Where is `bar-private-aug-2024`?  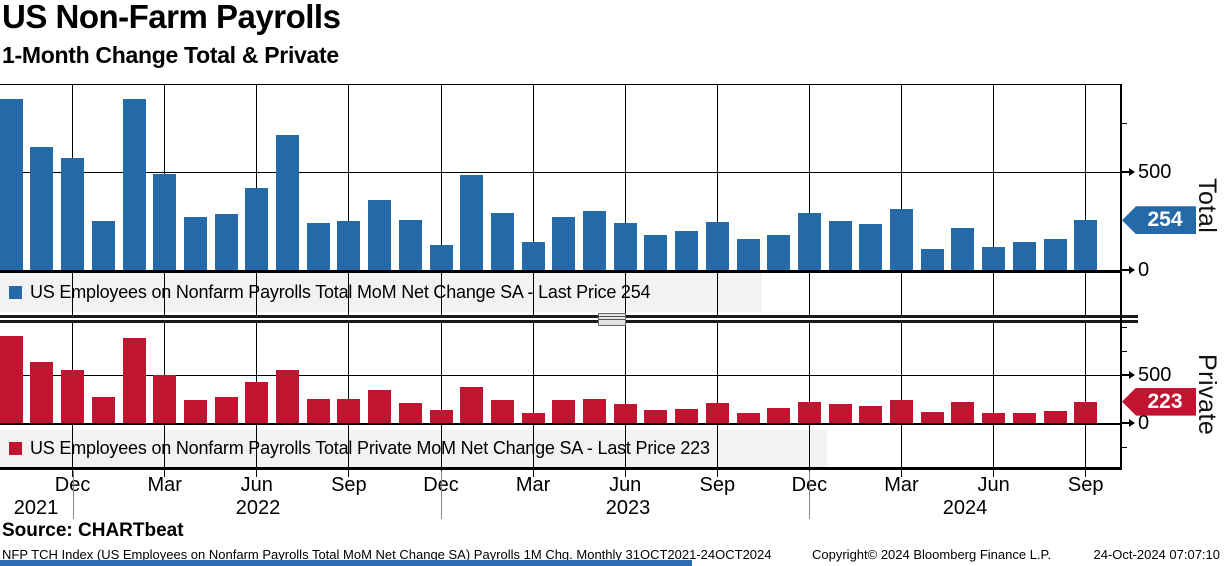
bar-private-aug-2024 is located at coordinates (1055, 417).